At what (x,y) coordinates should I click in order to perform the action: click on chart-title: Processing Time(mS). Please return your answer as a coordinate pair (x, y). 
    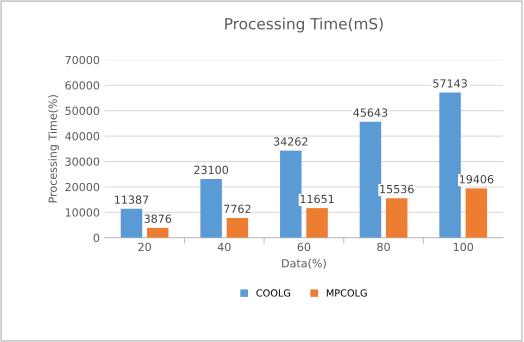
    Looking at the image, I should click on (304, 25).